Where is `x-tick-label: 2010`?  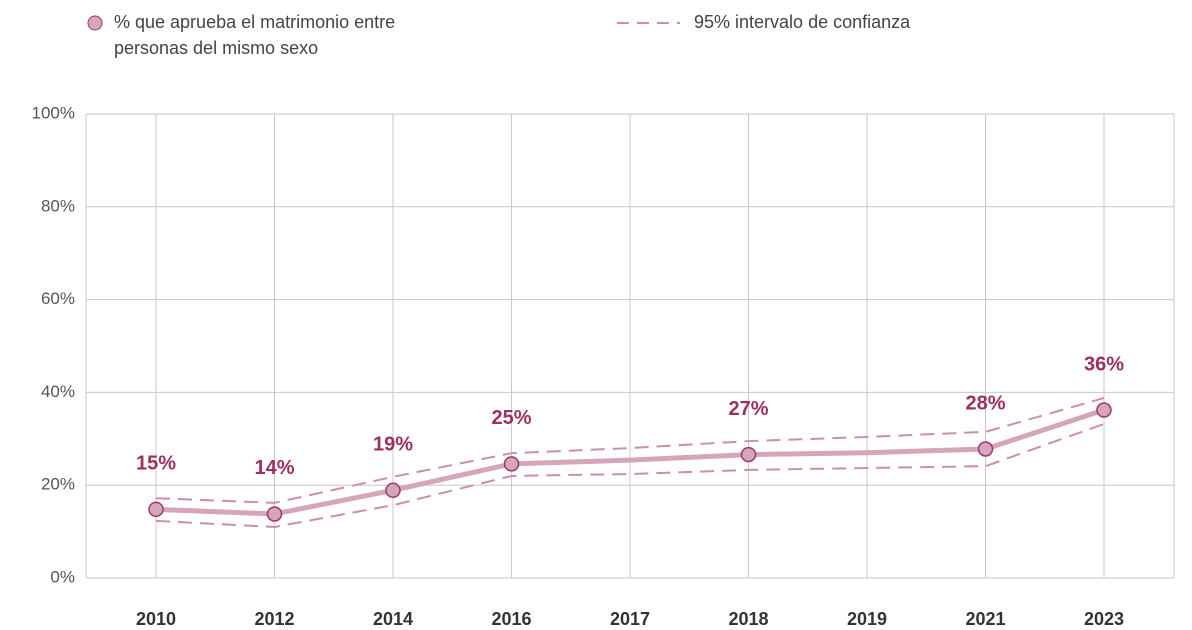
x-tick-label: 2010 is located at coordinates (156, 619).